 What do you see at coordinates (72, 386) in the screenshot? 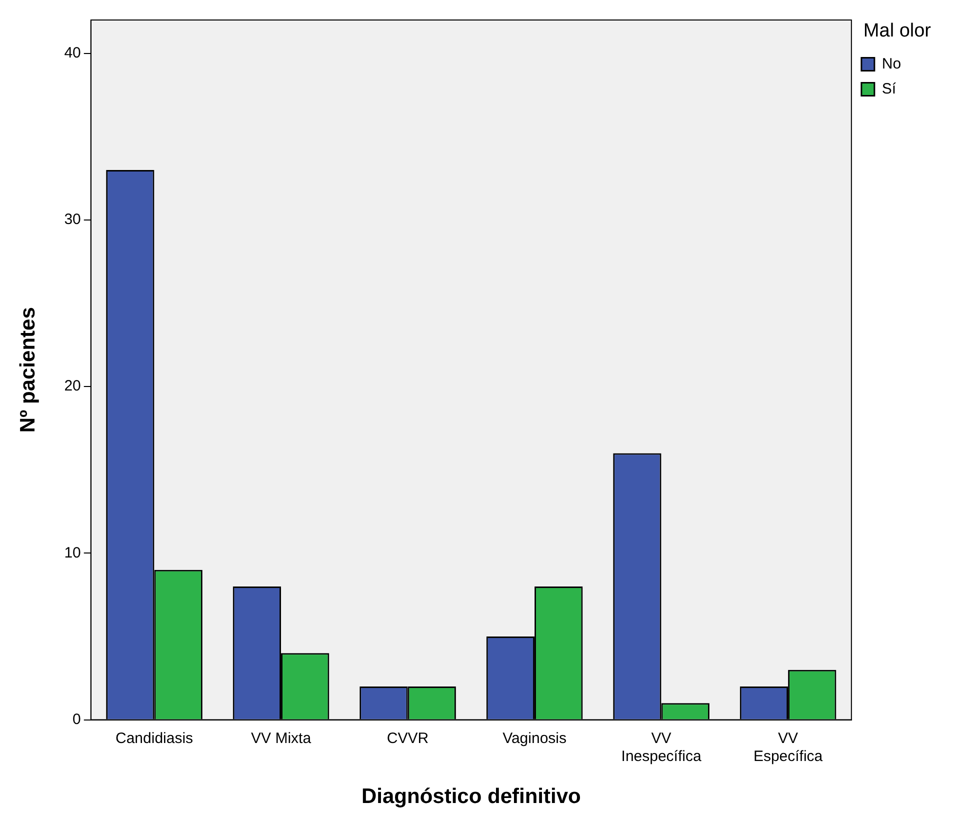
I see `y-tick-label: 20` at bounding box center [72, 386].